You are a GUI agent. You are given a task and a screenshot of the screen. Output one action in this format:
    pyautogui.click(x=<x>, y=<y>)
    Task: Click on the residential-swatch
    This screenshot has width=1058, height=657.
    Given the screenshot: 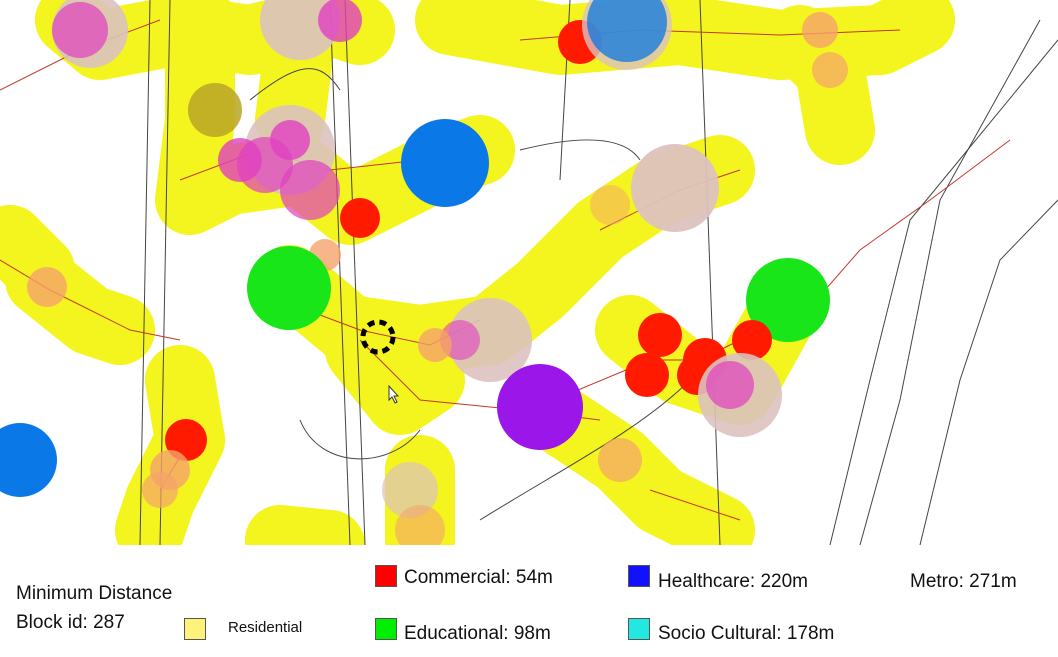 What is the action you would take?
    pyautogui.click(x=195, y=629)
    